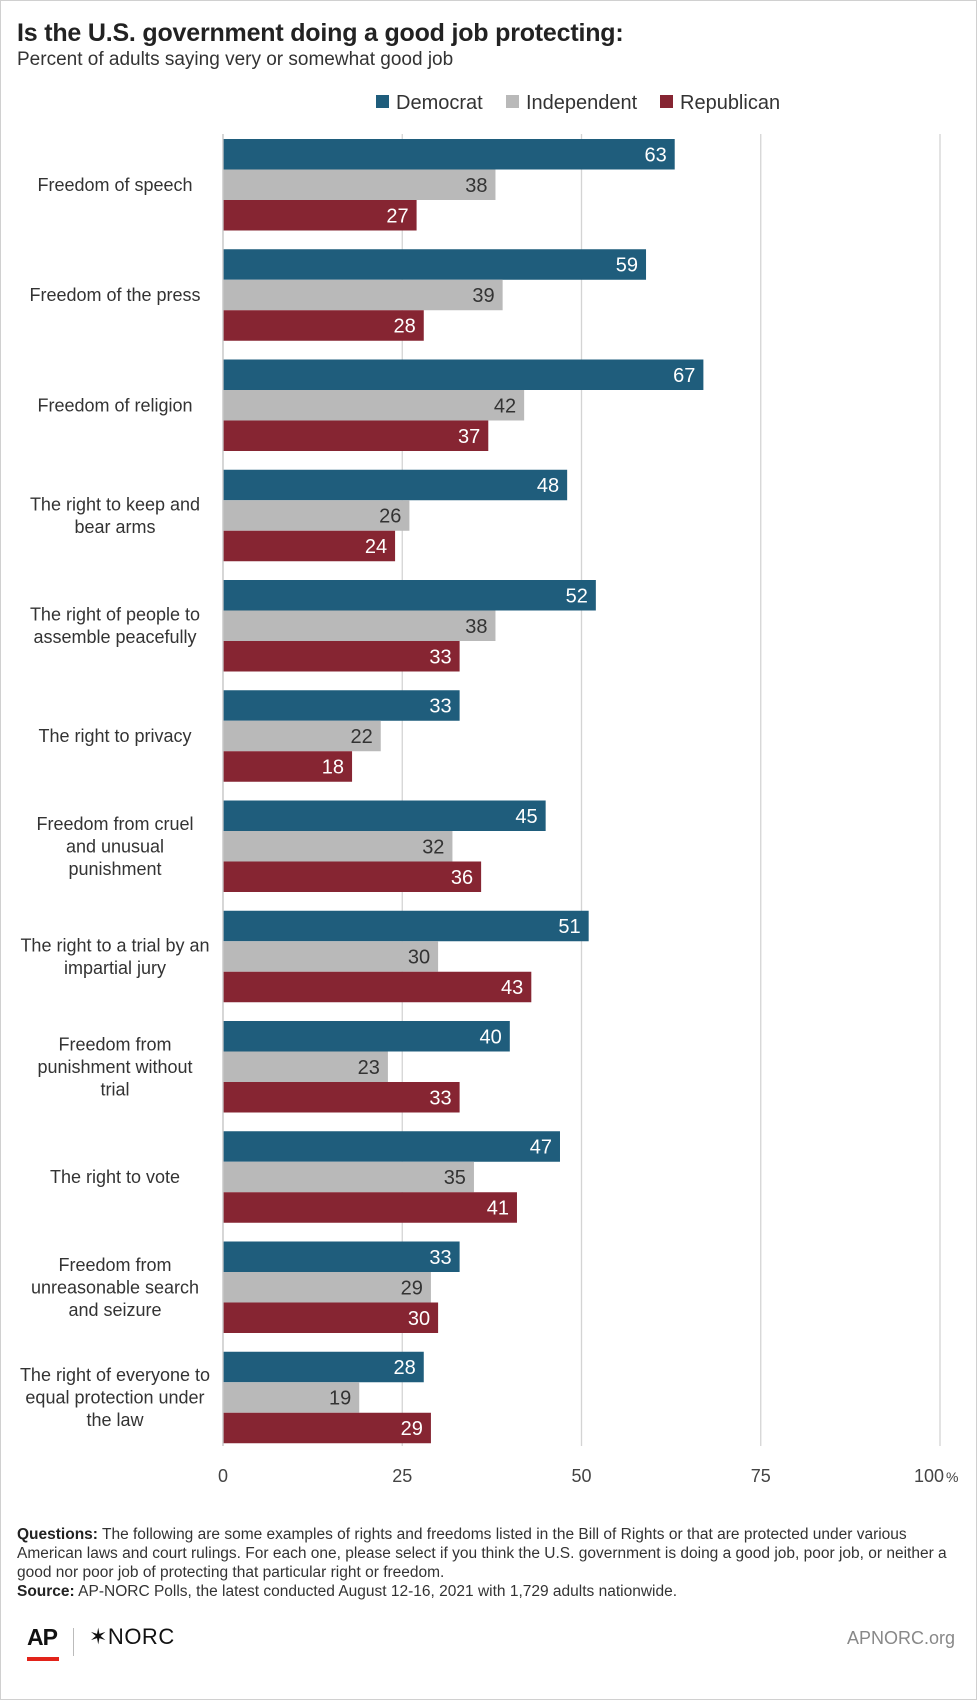 The width and height of the screenshot is (977, 1700). I want to click on data-label-republican-the-right-to-keep-and-bear-arms: 24, so click(376, 547).